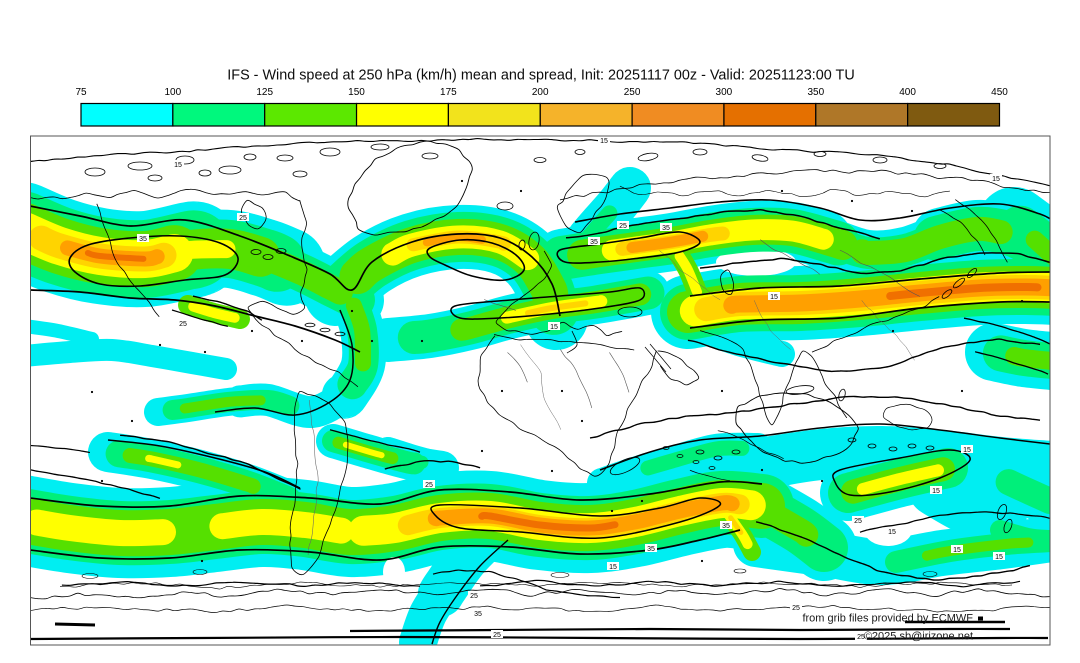 This screenshot has width=1080, height=663. I want to click on svg-text: 450, so click(999, 92).